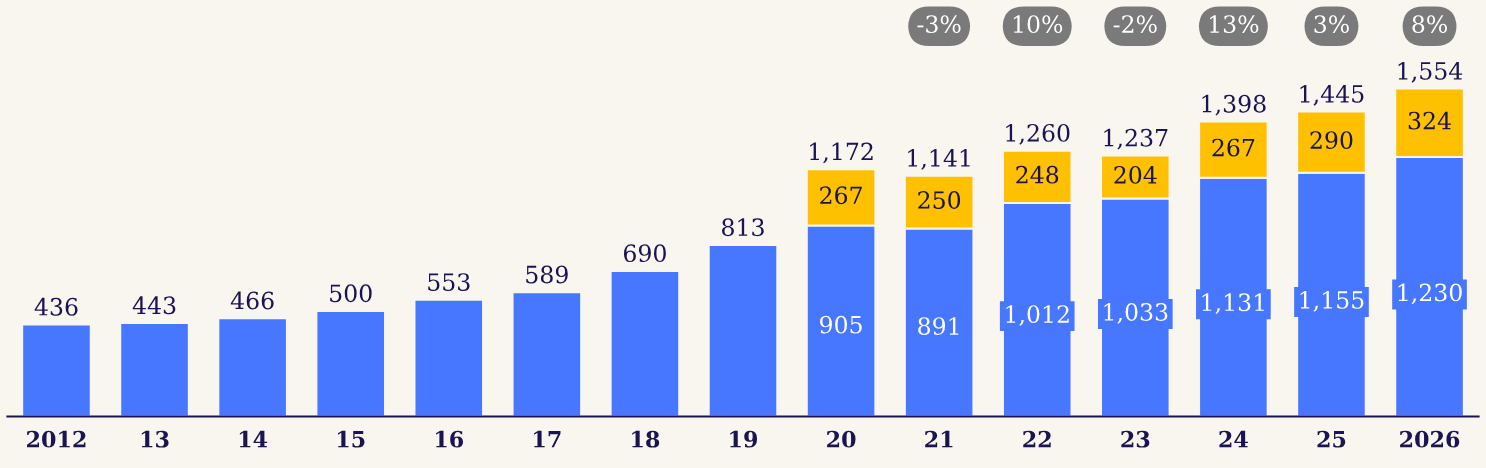 The image size is (1486, 468). What do you see at coordinates (1429, 24) in the screenshot?
I see `text: 8%` at bounding box center [1429, 24].